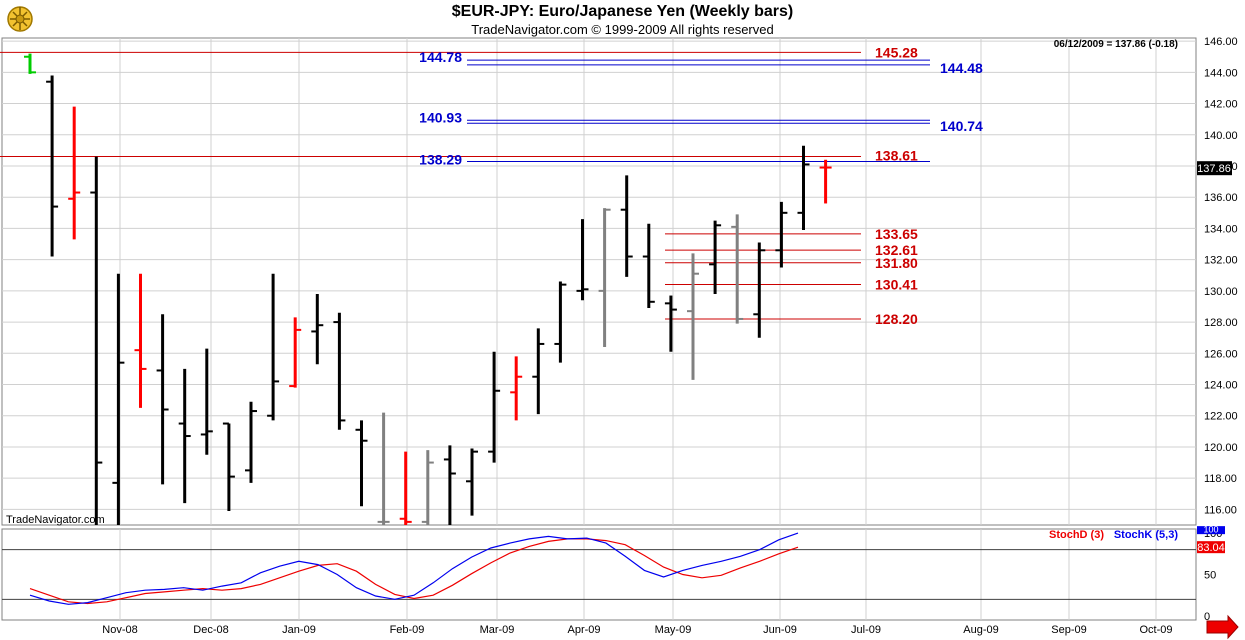 Image resolution: width=1245 pixels, height=640 pixels. What do you see at coordinates (1076, 535) in the screenshot?
I see `stoch-d-legend: StochD (3)` at bounding box center [1076, 535].